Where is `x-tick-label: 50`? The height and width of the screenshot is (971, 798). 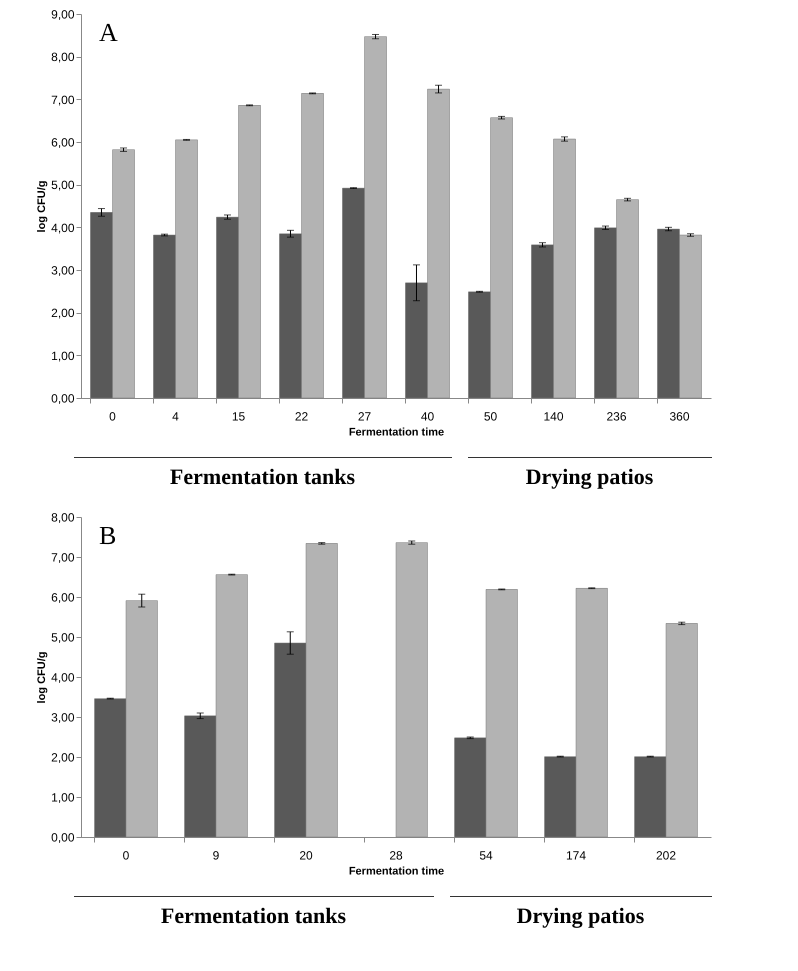 x-tick-label: 50 is located at coordinates (491, 417).